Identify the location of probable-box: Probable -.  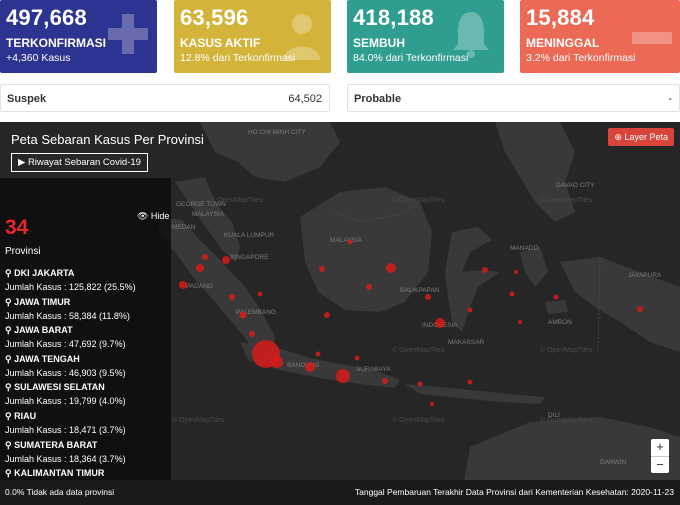
(513, 98).